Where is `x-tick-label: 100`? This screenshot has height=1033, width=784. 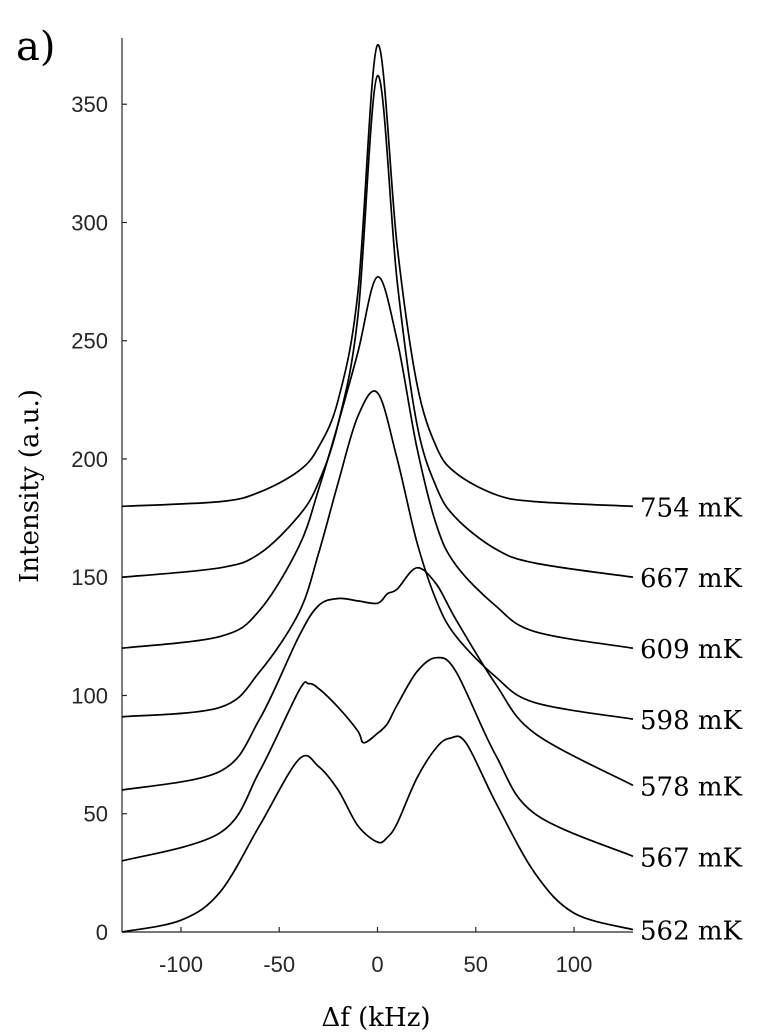
x-tick-label: 100 is located at coordinates (574, 964).